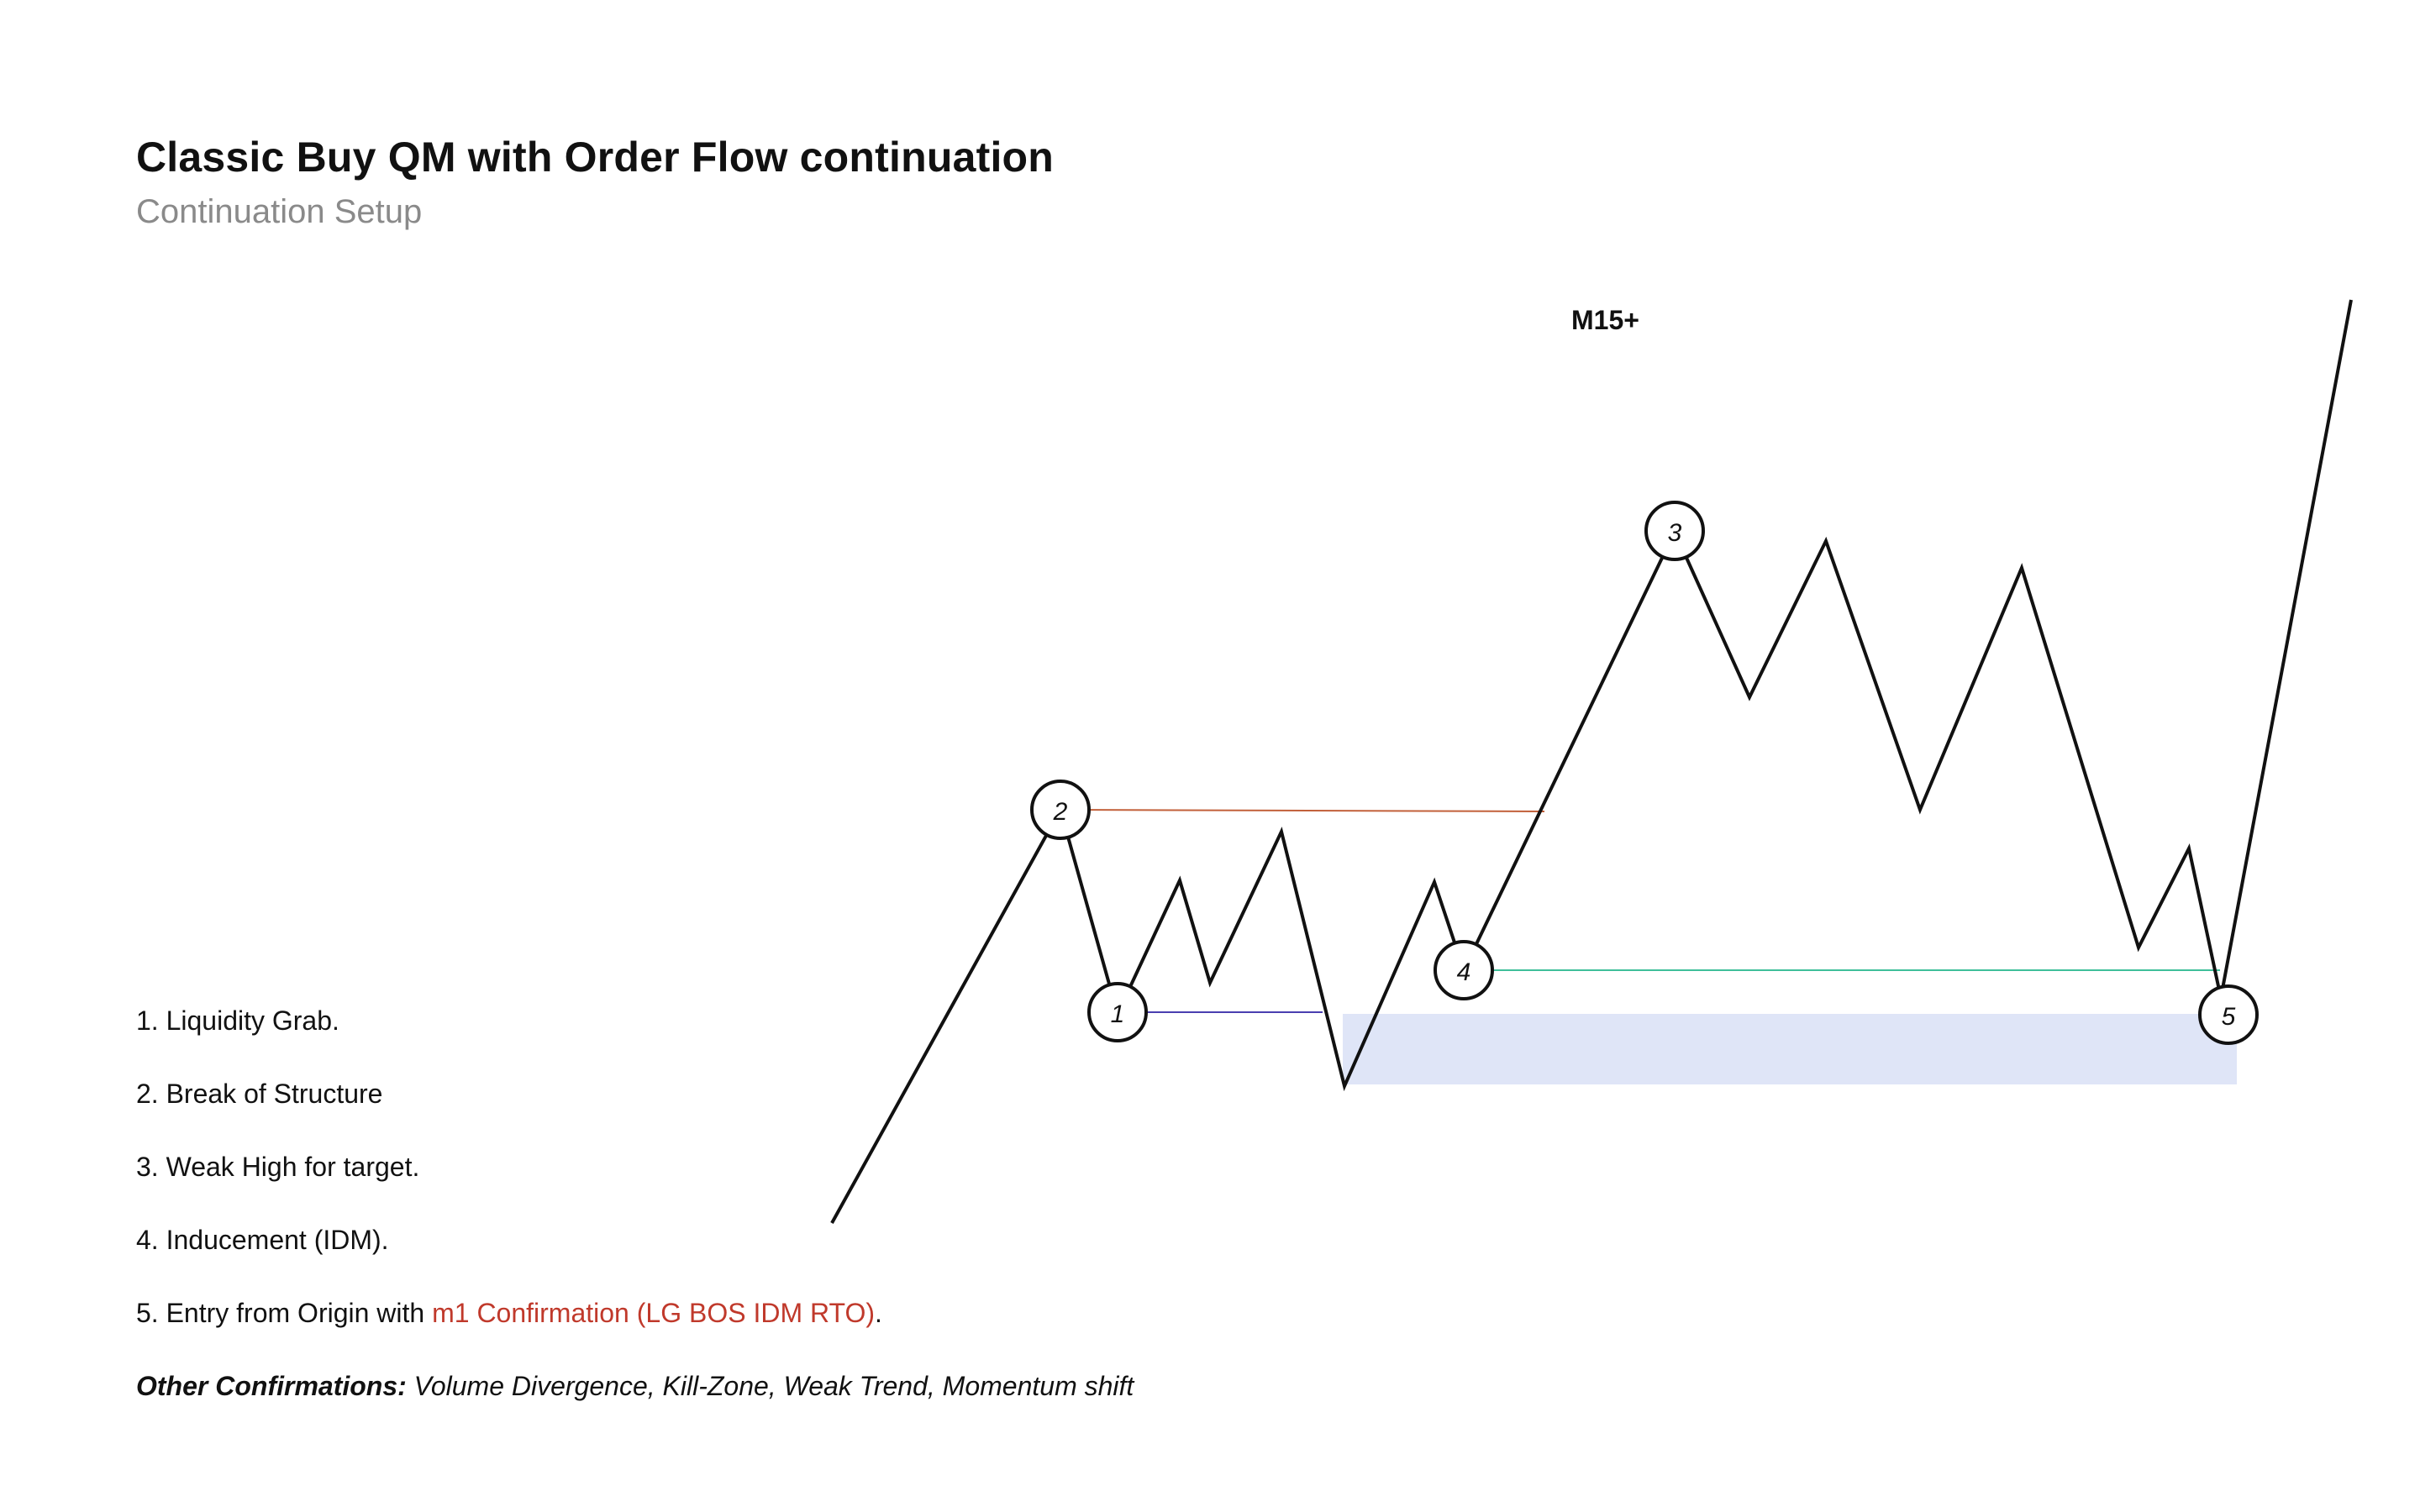 This screenshot has height=1512, width=2420. I want to click on legend-item-5-suffix: ., so click(878, 1313).